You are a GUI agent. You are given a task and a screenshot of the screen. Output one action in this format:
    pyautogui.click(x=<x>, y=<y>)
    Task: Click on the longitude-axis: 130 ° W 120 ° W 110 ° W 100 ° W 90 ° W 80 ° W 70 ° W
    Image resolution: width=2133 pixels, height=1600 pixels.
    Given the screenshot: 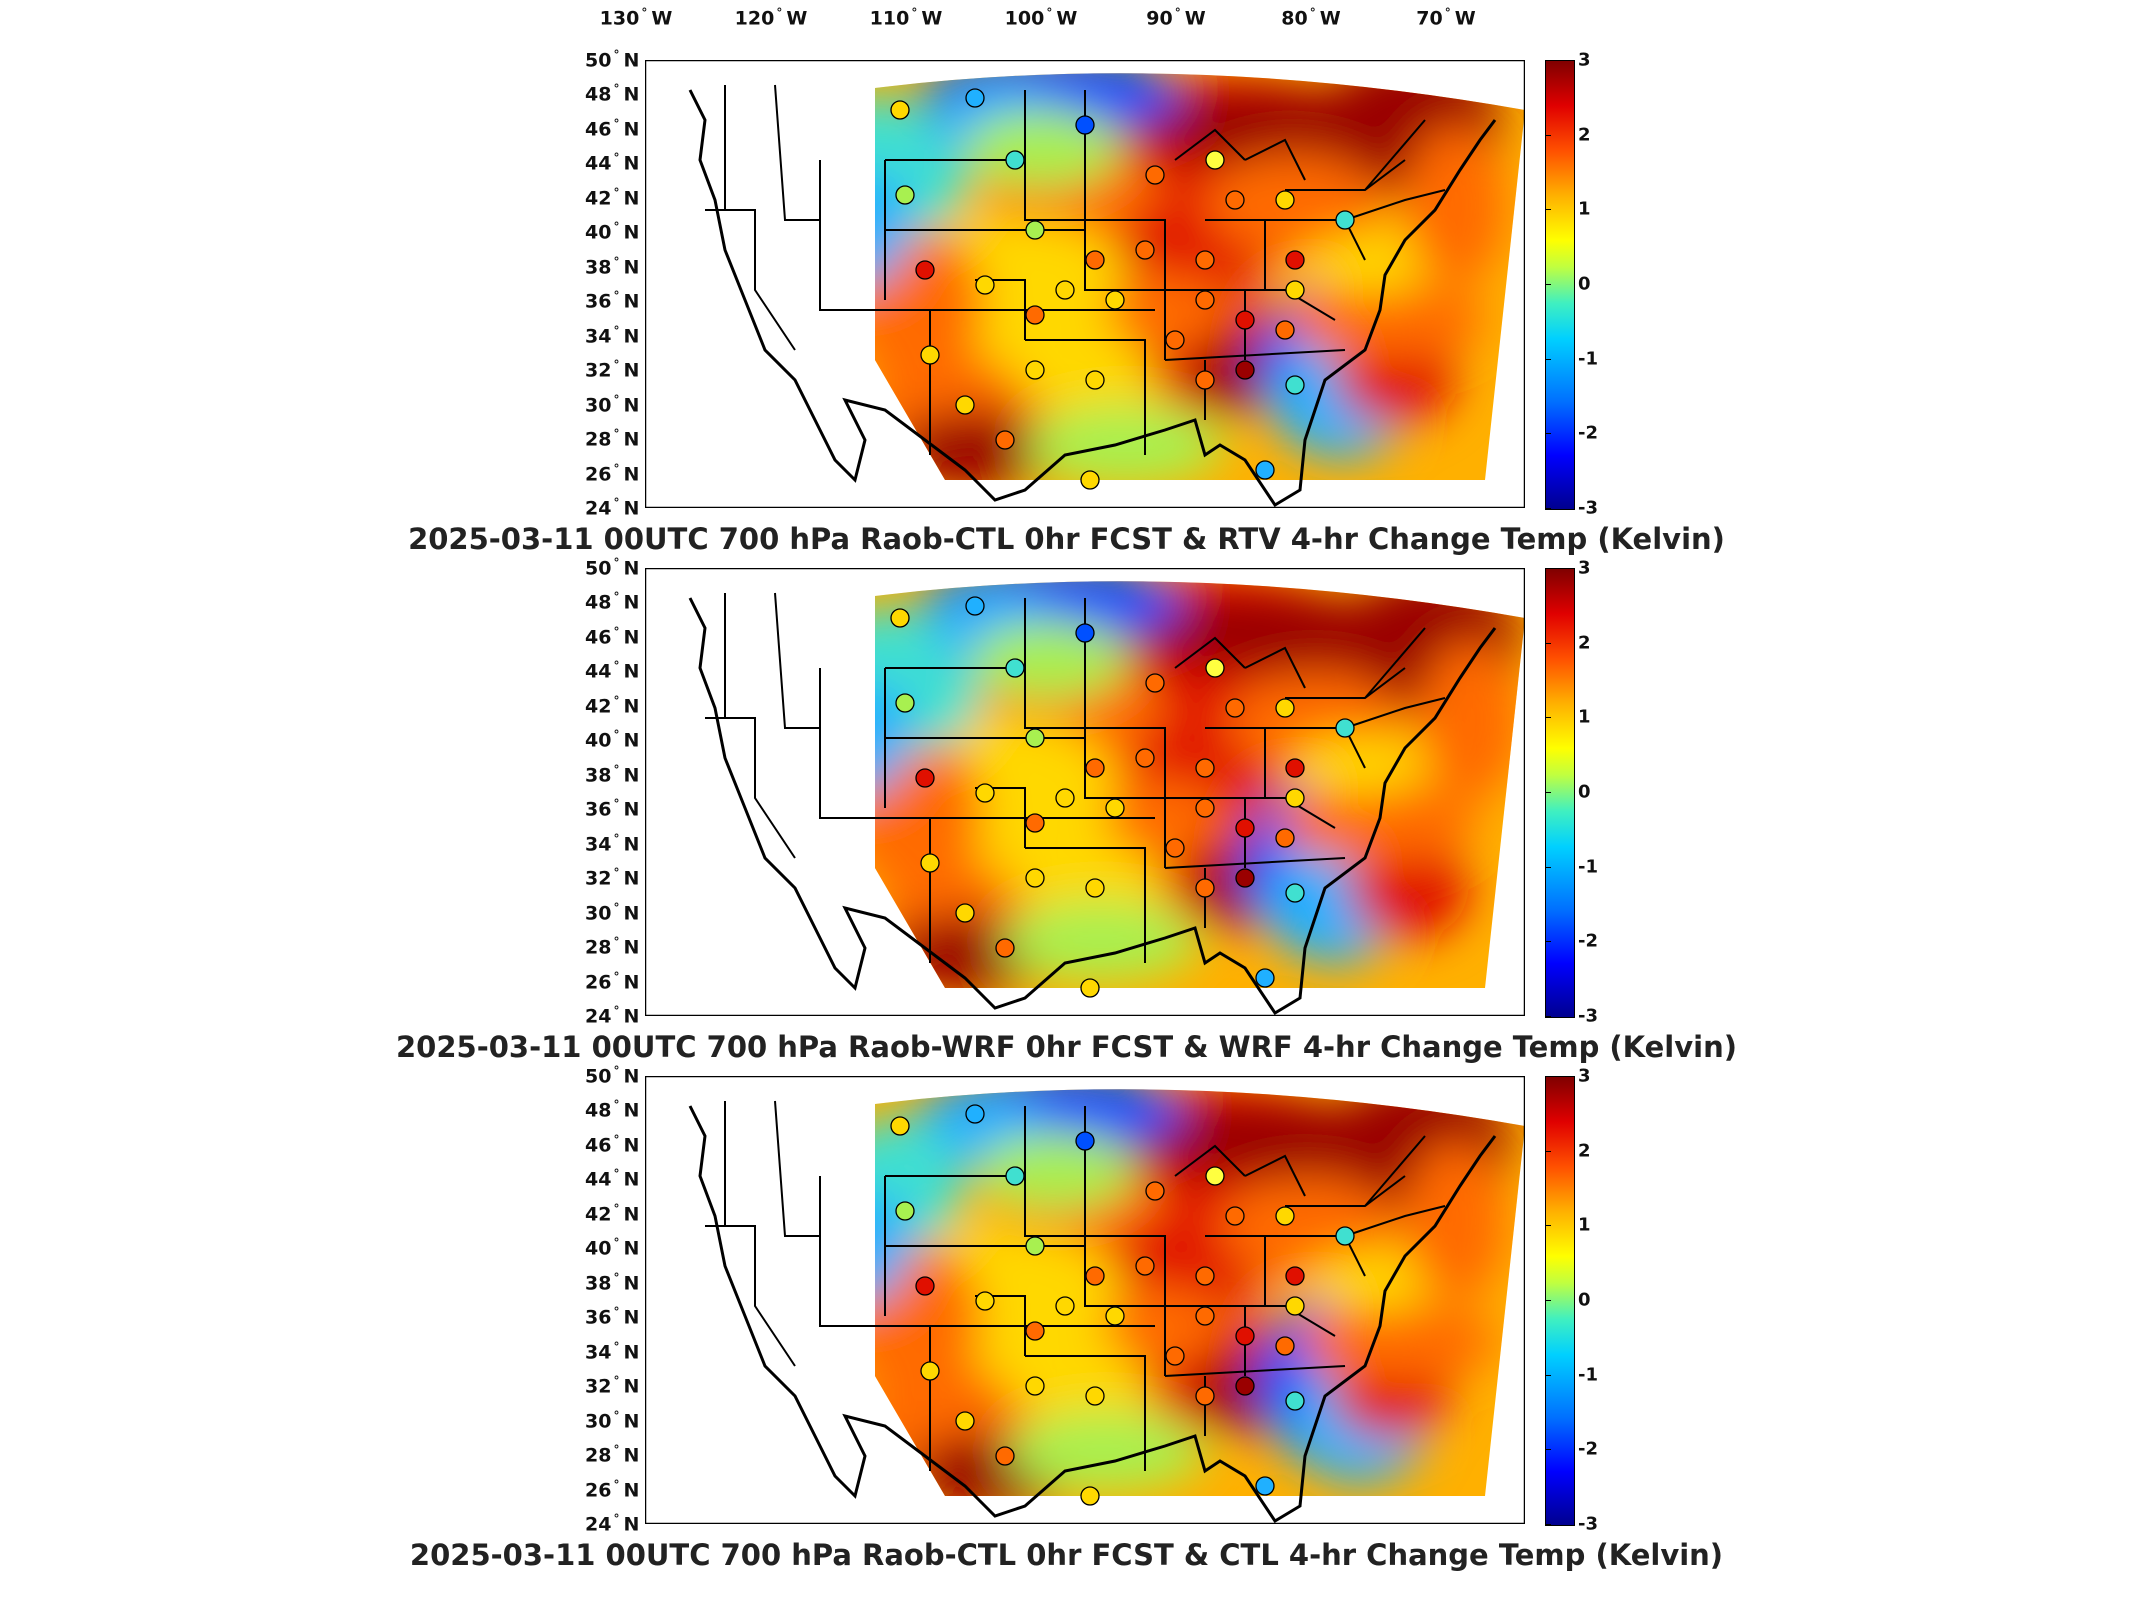 What is the action you would take?
    pyautogui.click(x=1066, y=22)
    